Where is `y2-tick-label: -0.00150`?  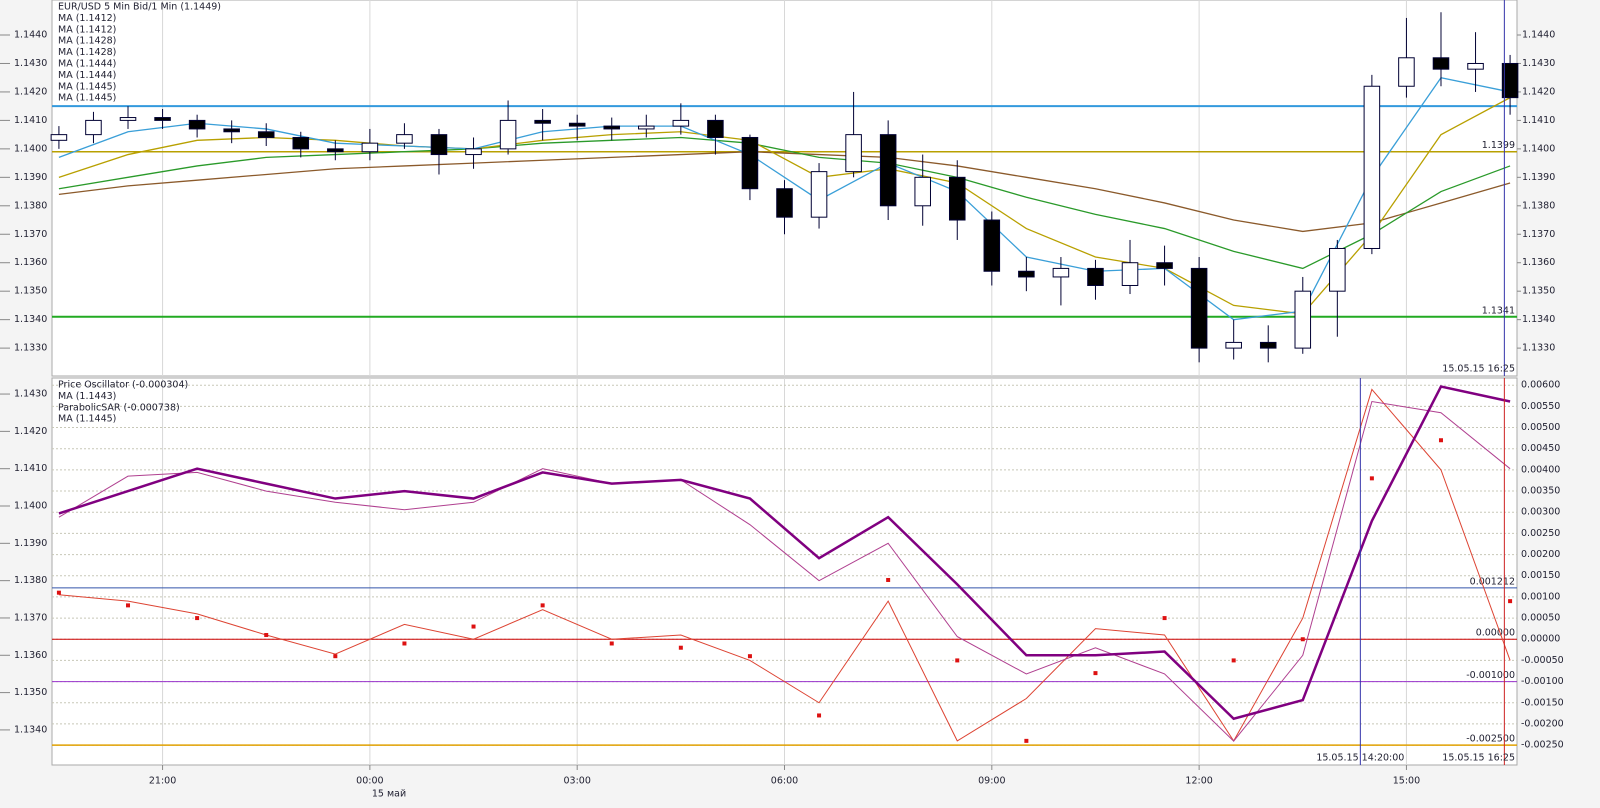
y2-tick-label: -0.00150 is located at coordinates (1542, 702).